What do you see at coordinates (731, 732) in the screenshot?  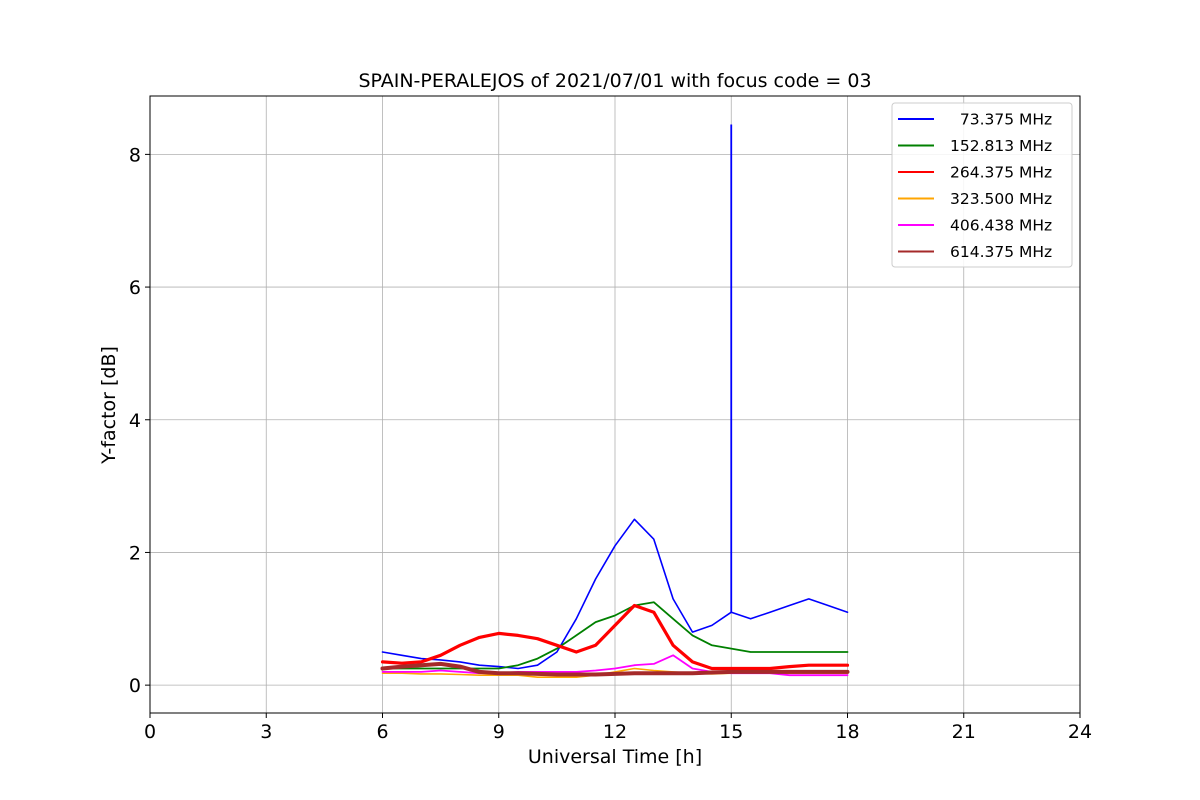 I see `x-tick-label: 15` at bounding box center [731, 732].